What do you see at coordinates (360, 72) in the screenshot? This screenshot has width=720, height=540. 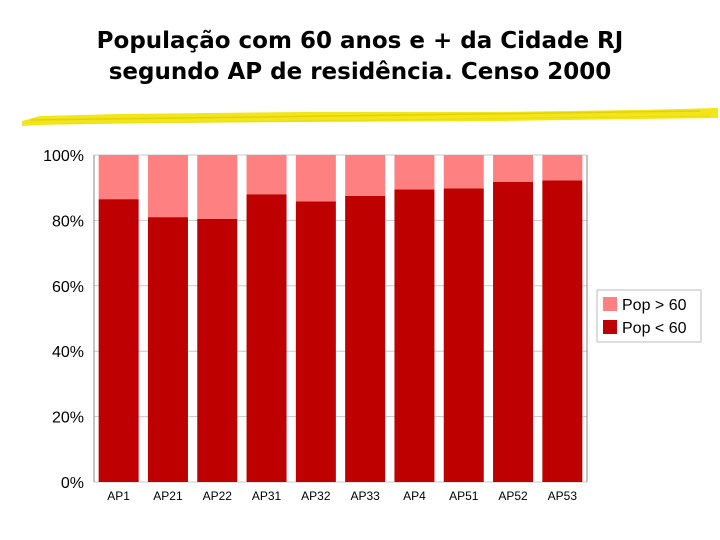 I see `title-line-2: segundo AP de residência. Censo 2000` at bounding box center [360, 72].